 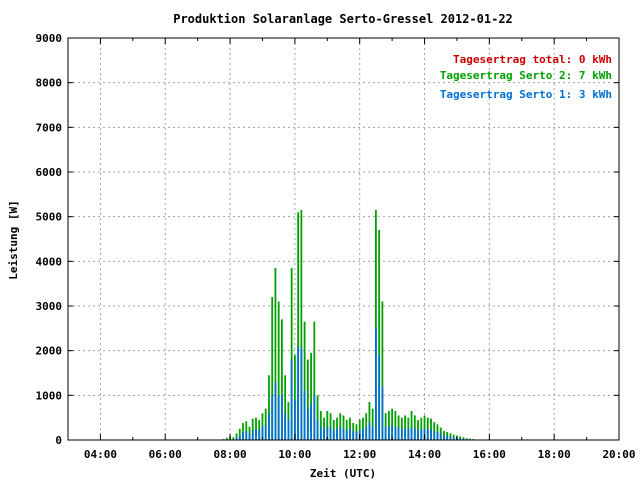 What do you see at coordinates (49, 172) in the screenshot?
I see `y-tick-label: 6000` at bounding box center [49, 172].